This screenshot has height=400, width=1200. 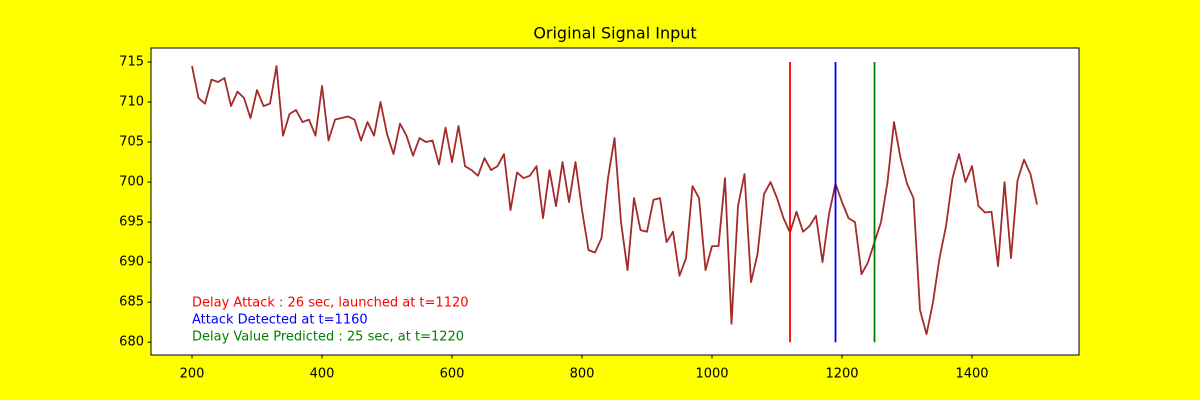 What do you see at coordinates (131, 102) in the screenshot?
I see `y-tick-label: 710` at bounding box center [131, 102].